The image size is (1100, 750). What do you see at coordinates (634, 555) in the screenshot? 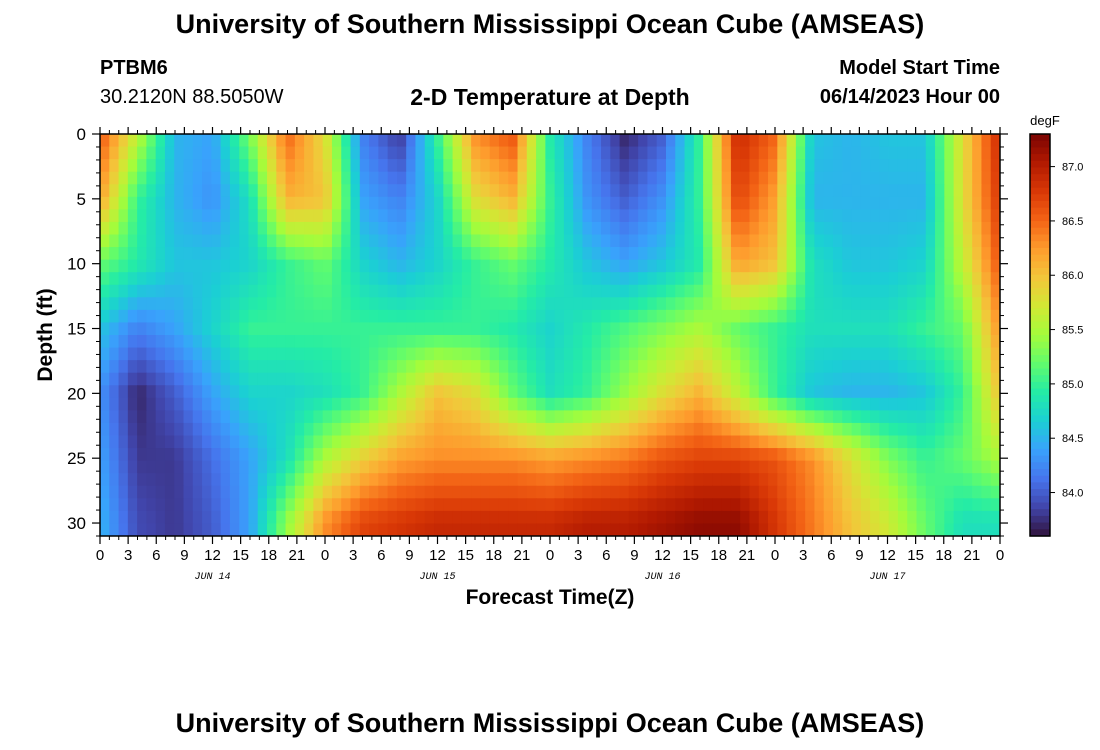
I see `x-tick-label: 9` at bounding box center [634, 555].